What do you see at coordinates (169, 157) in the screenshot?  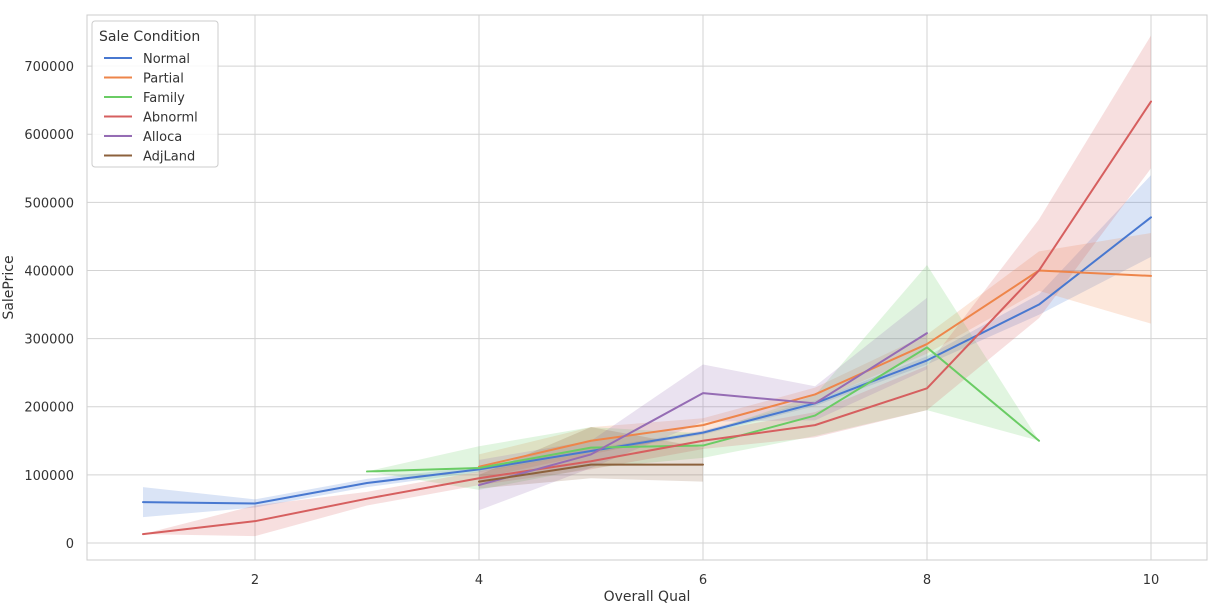 I see `legend-label-adjland: AdjLand` at bounding box center [169, 157].